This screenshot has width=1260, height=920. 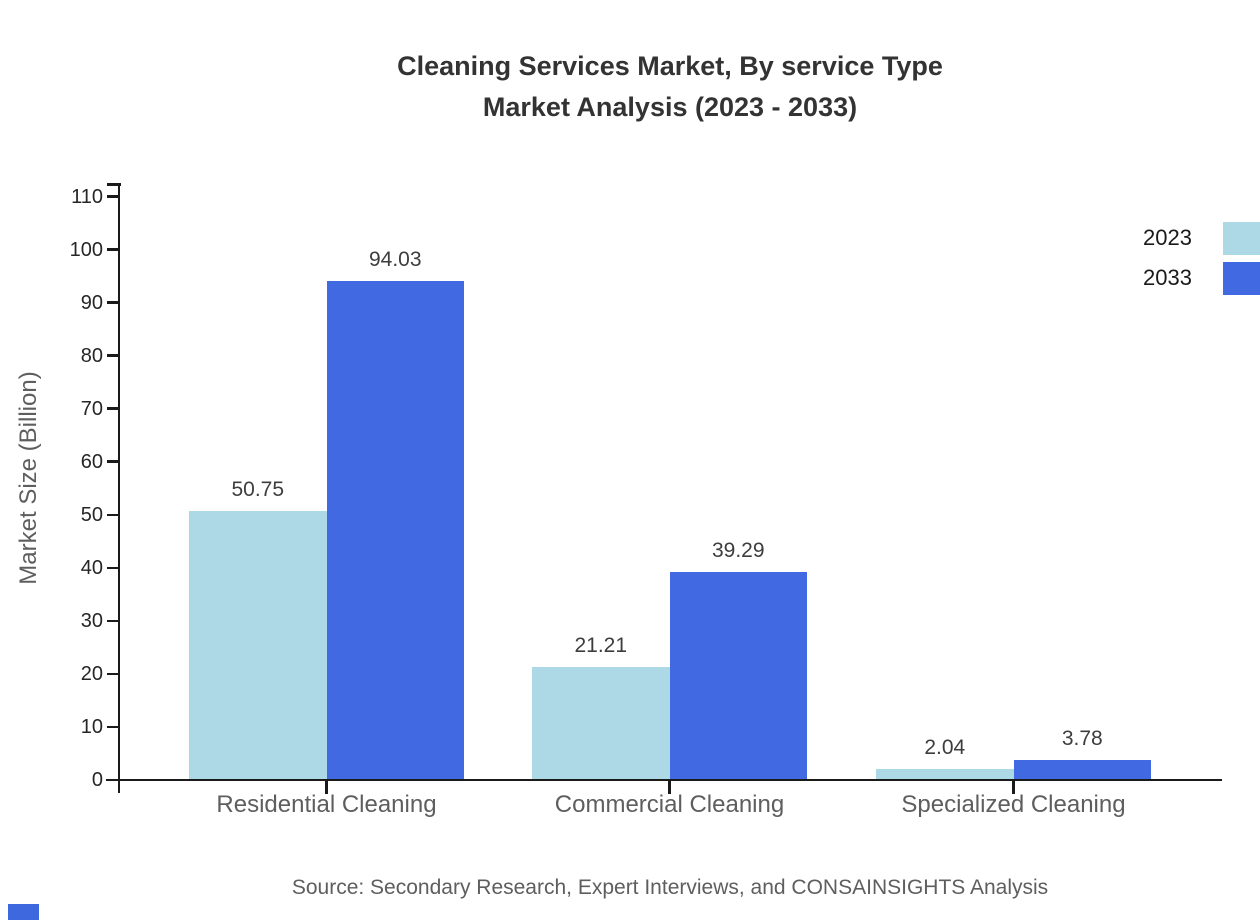 I want to click on y-tick-label: 90, so click(x=91, y=302).